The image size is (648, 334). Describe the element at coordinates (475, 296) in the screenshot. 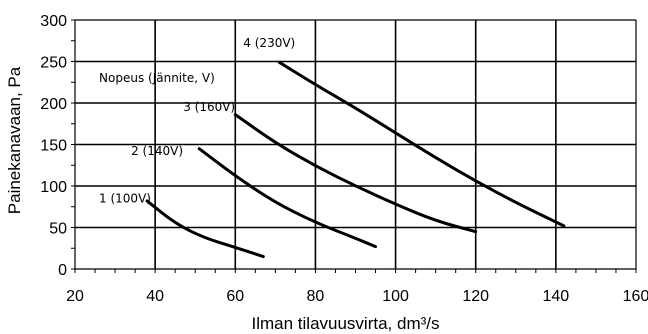

I see `x-tick-label: 120` at that location.